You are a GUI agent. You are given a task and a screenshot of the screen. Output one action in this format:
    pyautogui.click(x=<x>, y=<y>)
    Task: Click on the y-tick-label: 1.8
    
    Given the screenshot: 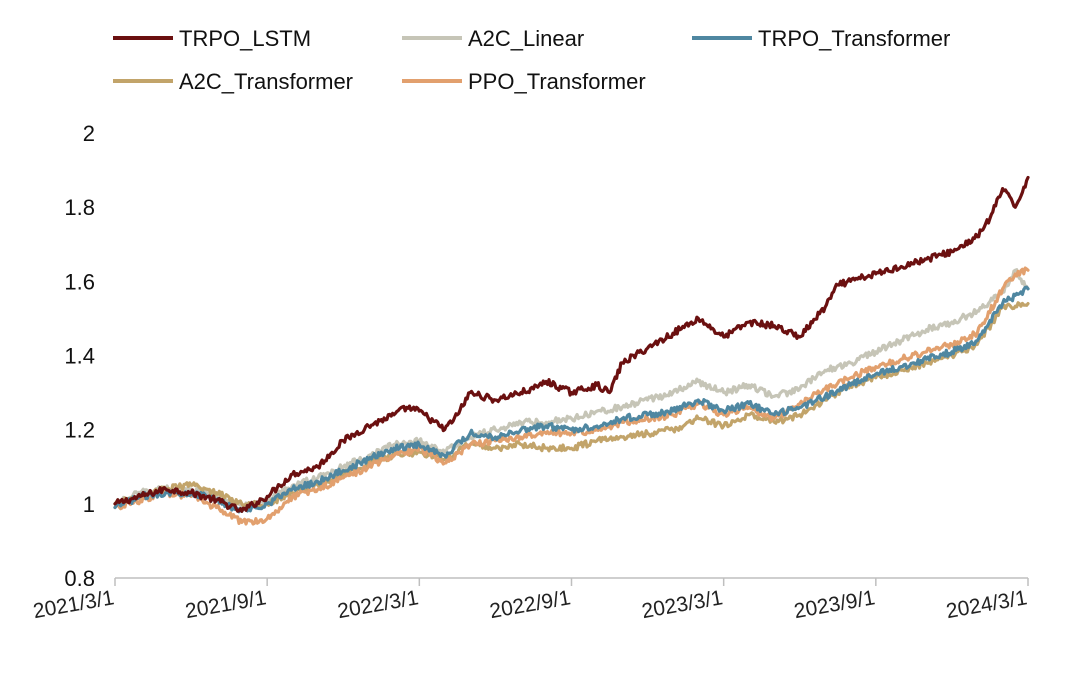 What is the action you would take?
    pyautogui.click(x=79, y=207)
    